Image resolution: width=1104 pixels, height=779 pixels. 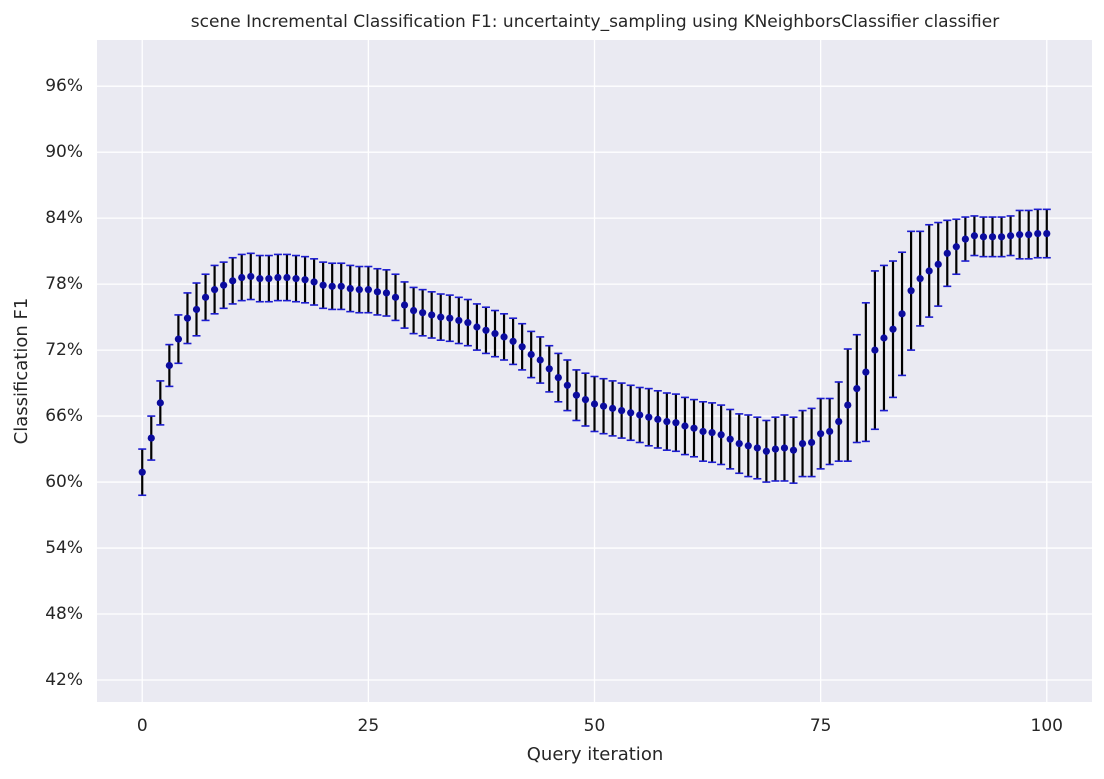 What do you see at coordinates (64, 416) in the screenshot?
I see `y-tick-label: 66%` at bounding box center [64, 416].